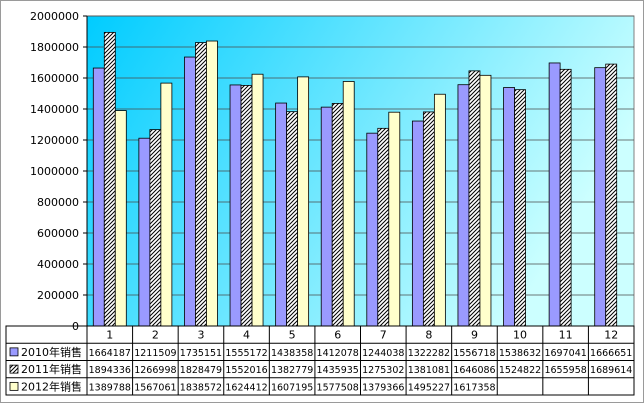  I want to click on data-label: 1664187, so click(110, 353).